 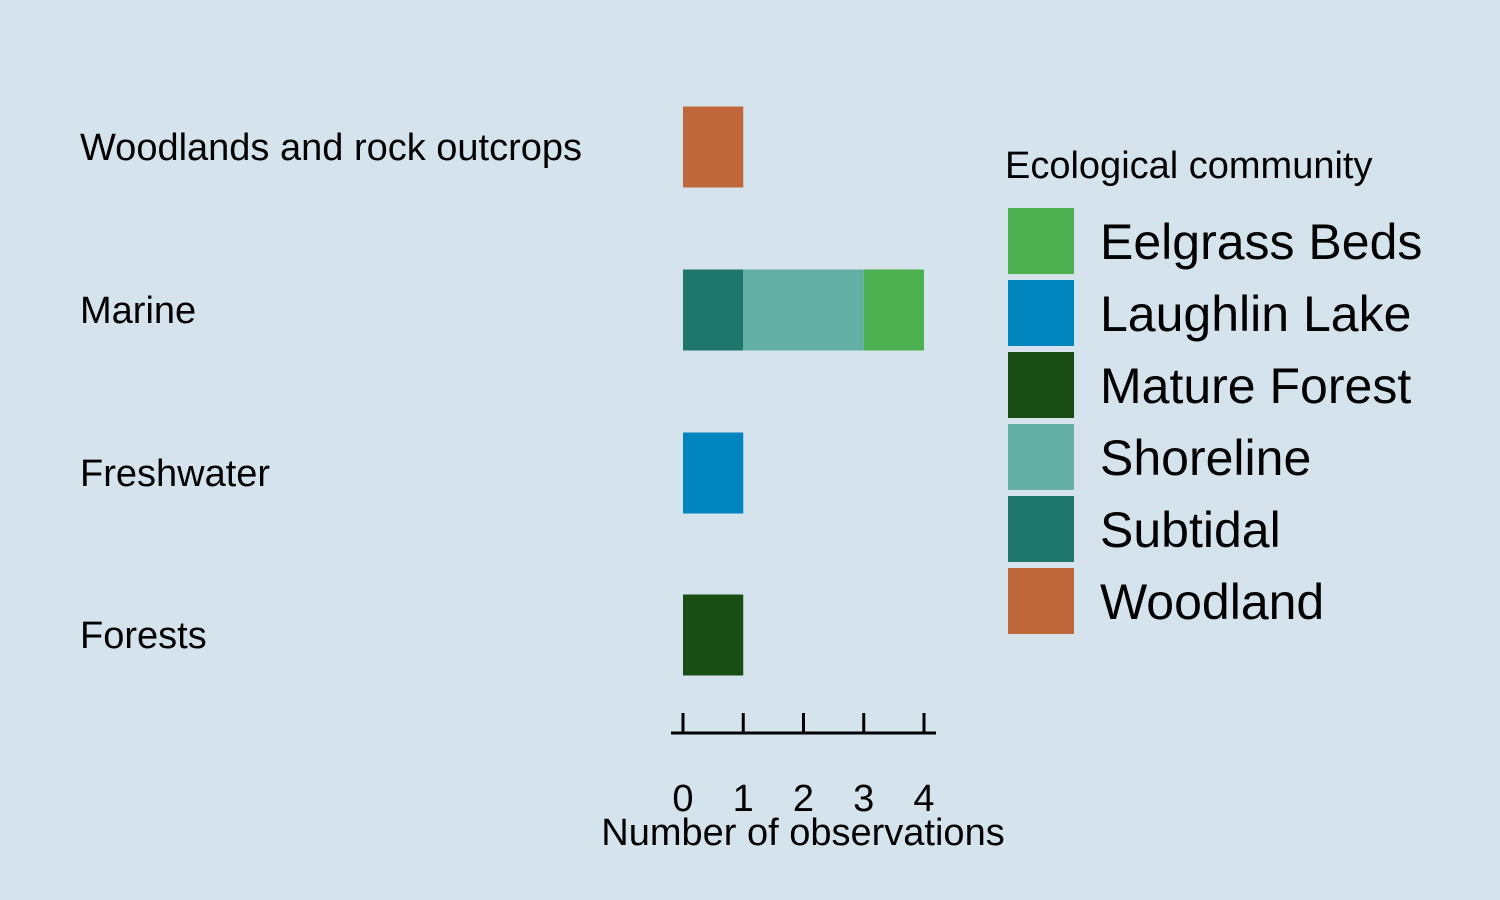 What do you see at coordinates (1261, 242) in the screenshot?
I see `legend-label-eelgrass-beds: Eelgrass Beds` at bounding box center [1261, 242].